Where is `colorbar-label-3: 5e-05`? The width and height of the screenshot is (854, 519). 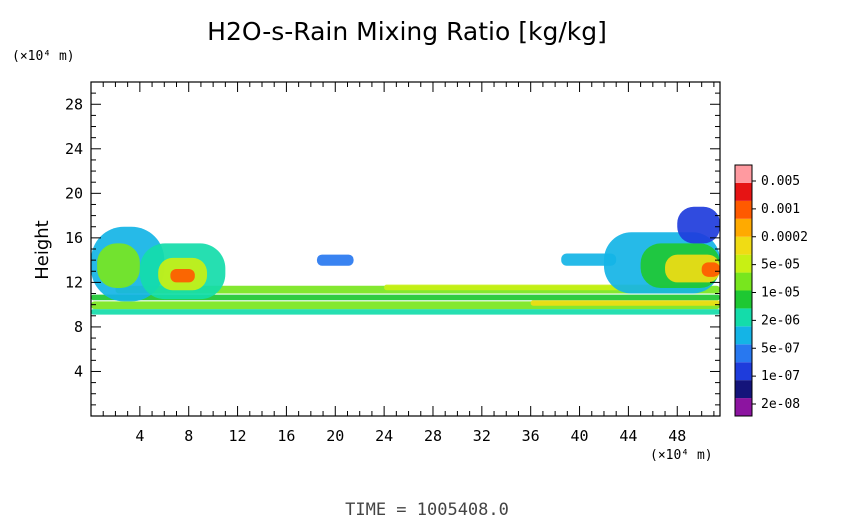
colorbar-label-3: 5e-05 is located at coordinates (780, 265).